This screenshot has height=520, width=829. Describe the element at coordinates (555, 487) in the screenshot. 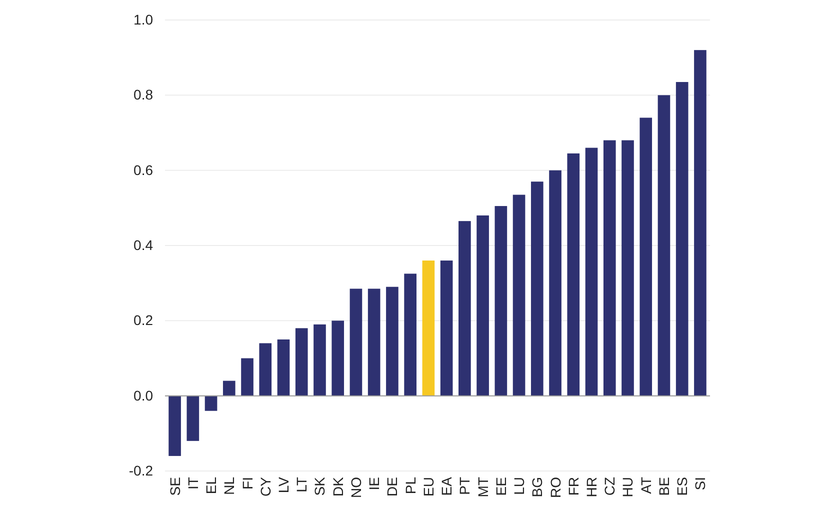

I see `x-tick-label: RO` at that location.